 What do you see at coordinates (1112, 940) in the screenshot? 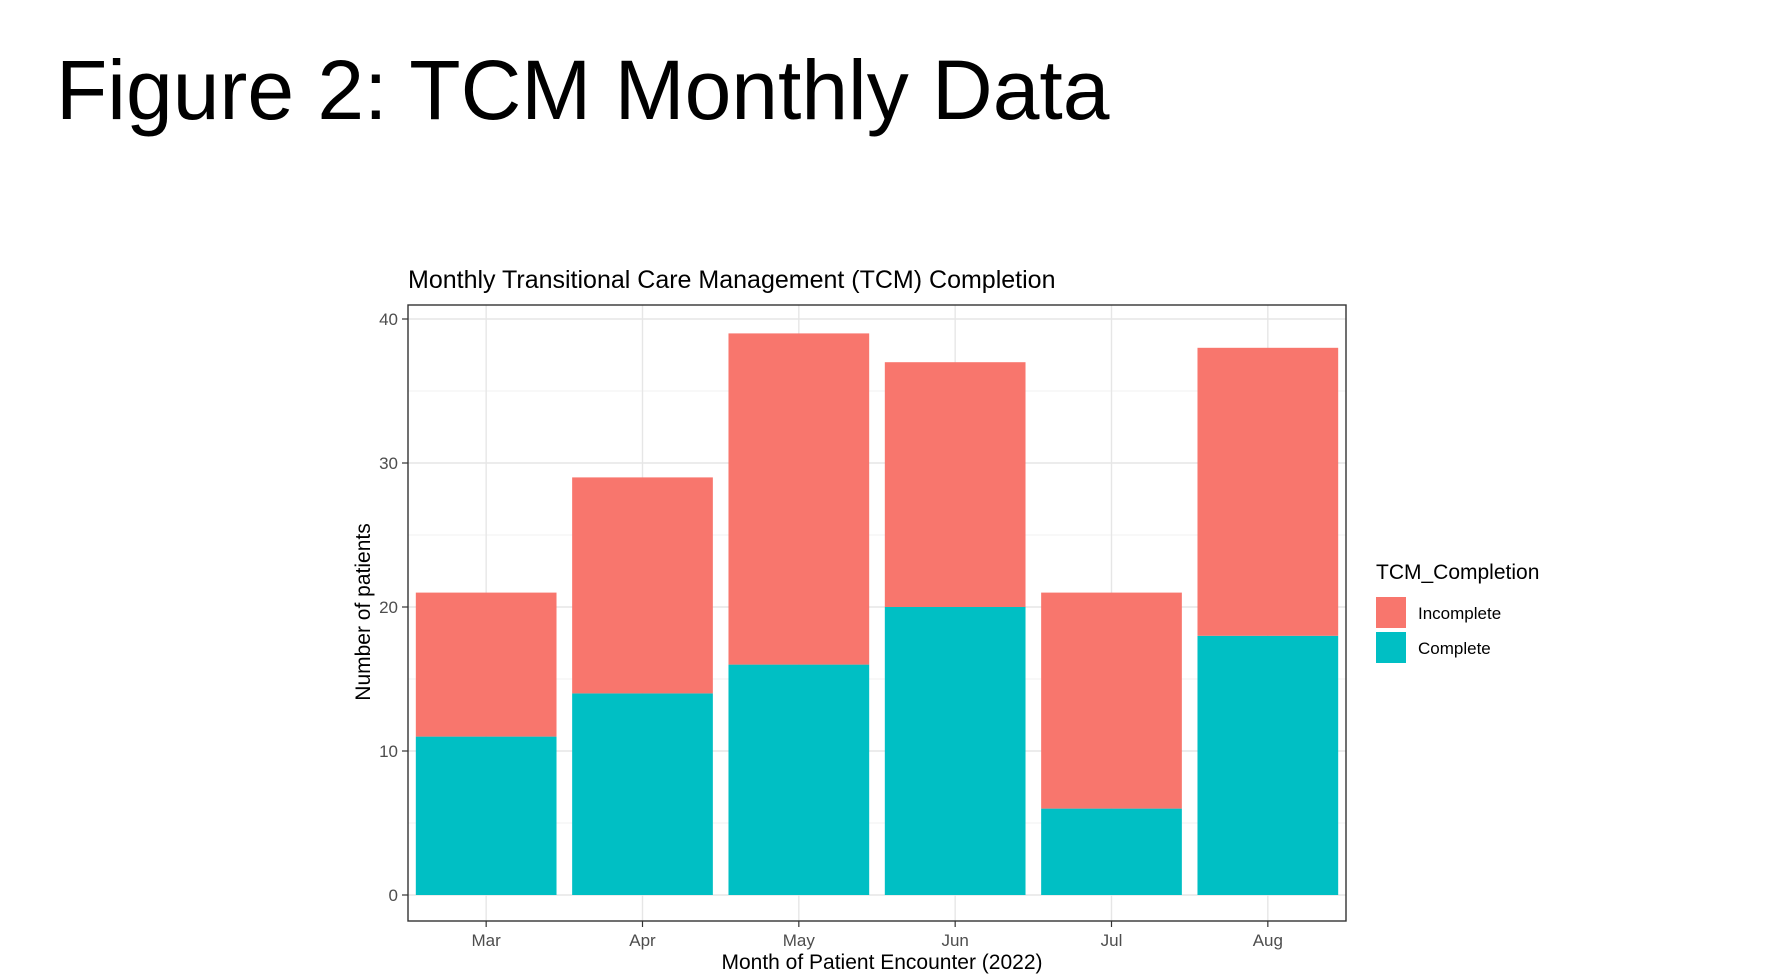
I see `x-tick-label-jul: Jul` at bounding box center [1112, 940].